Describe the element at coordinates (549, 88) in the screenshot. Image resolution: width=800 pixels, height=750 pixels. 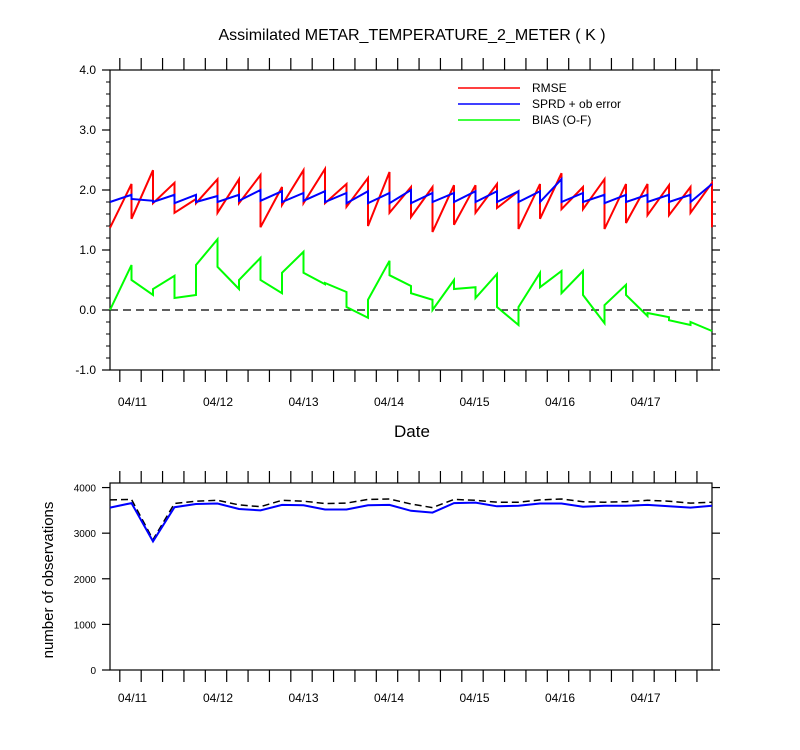
I see `legend-label: RMSE` at that location.